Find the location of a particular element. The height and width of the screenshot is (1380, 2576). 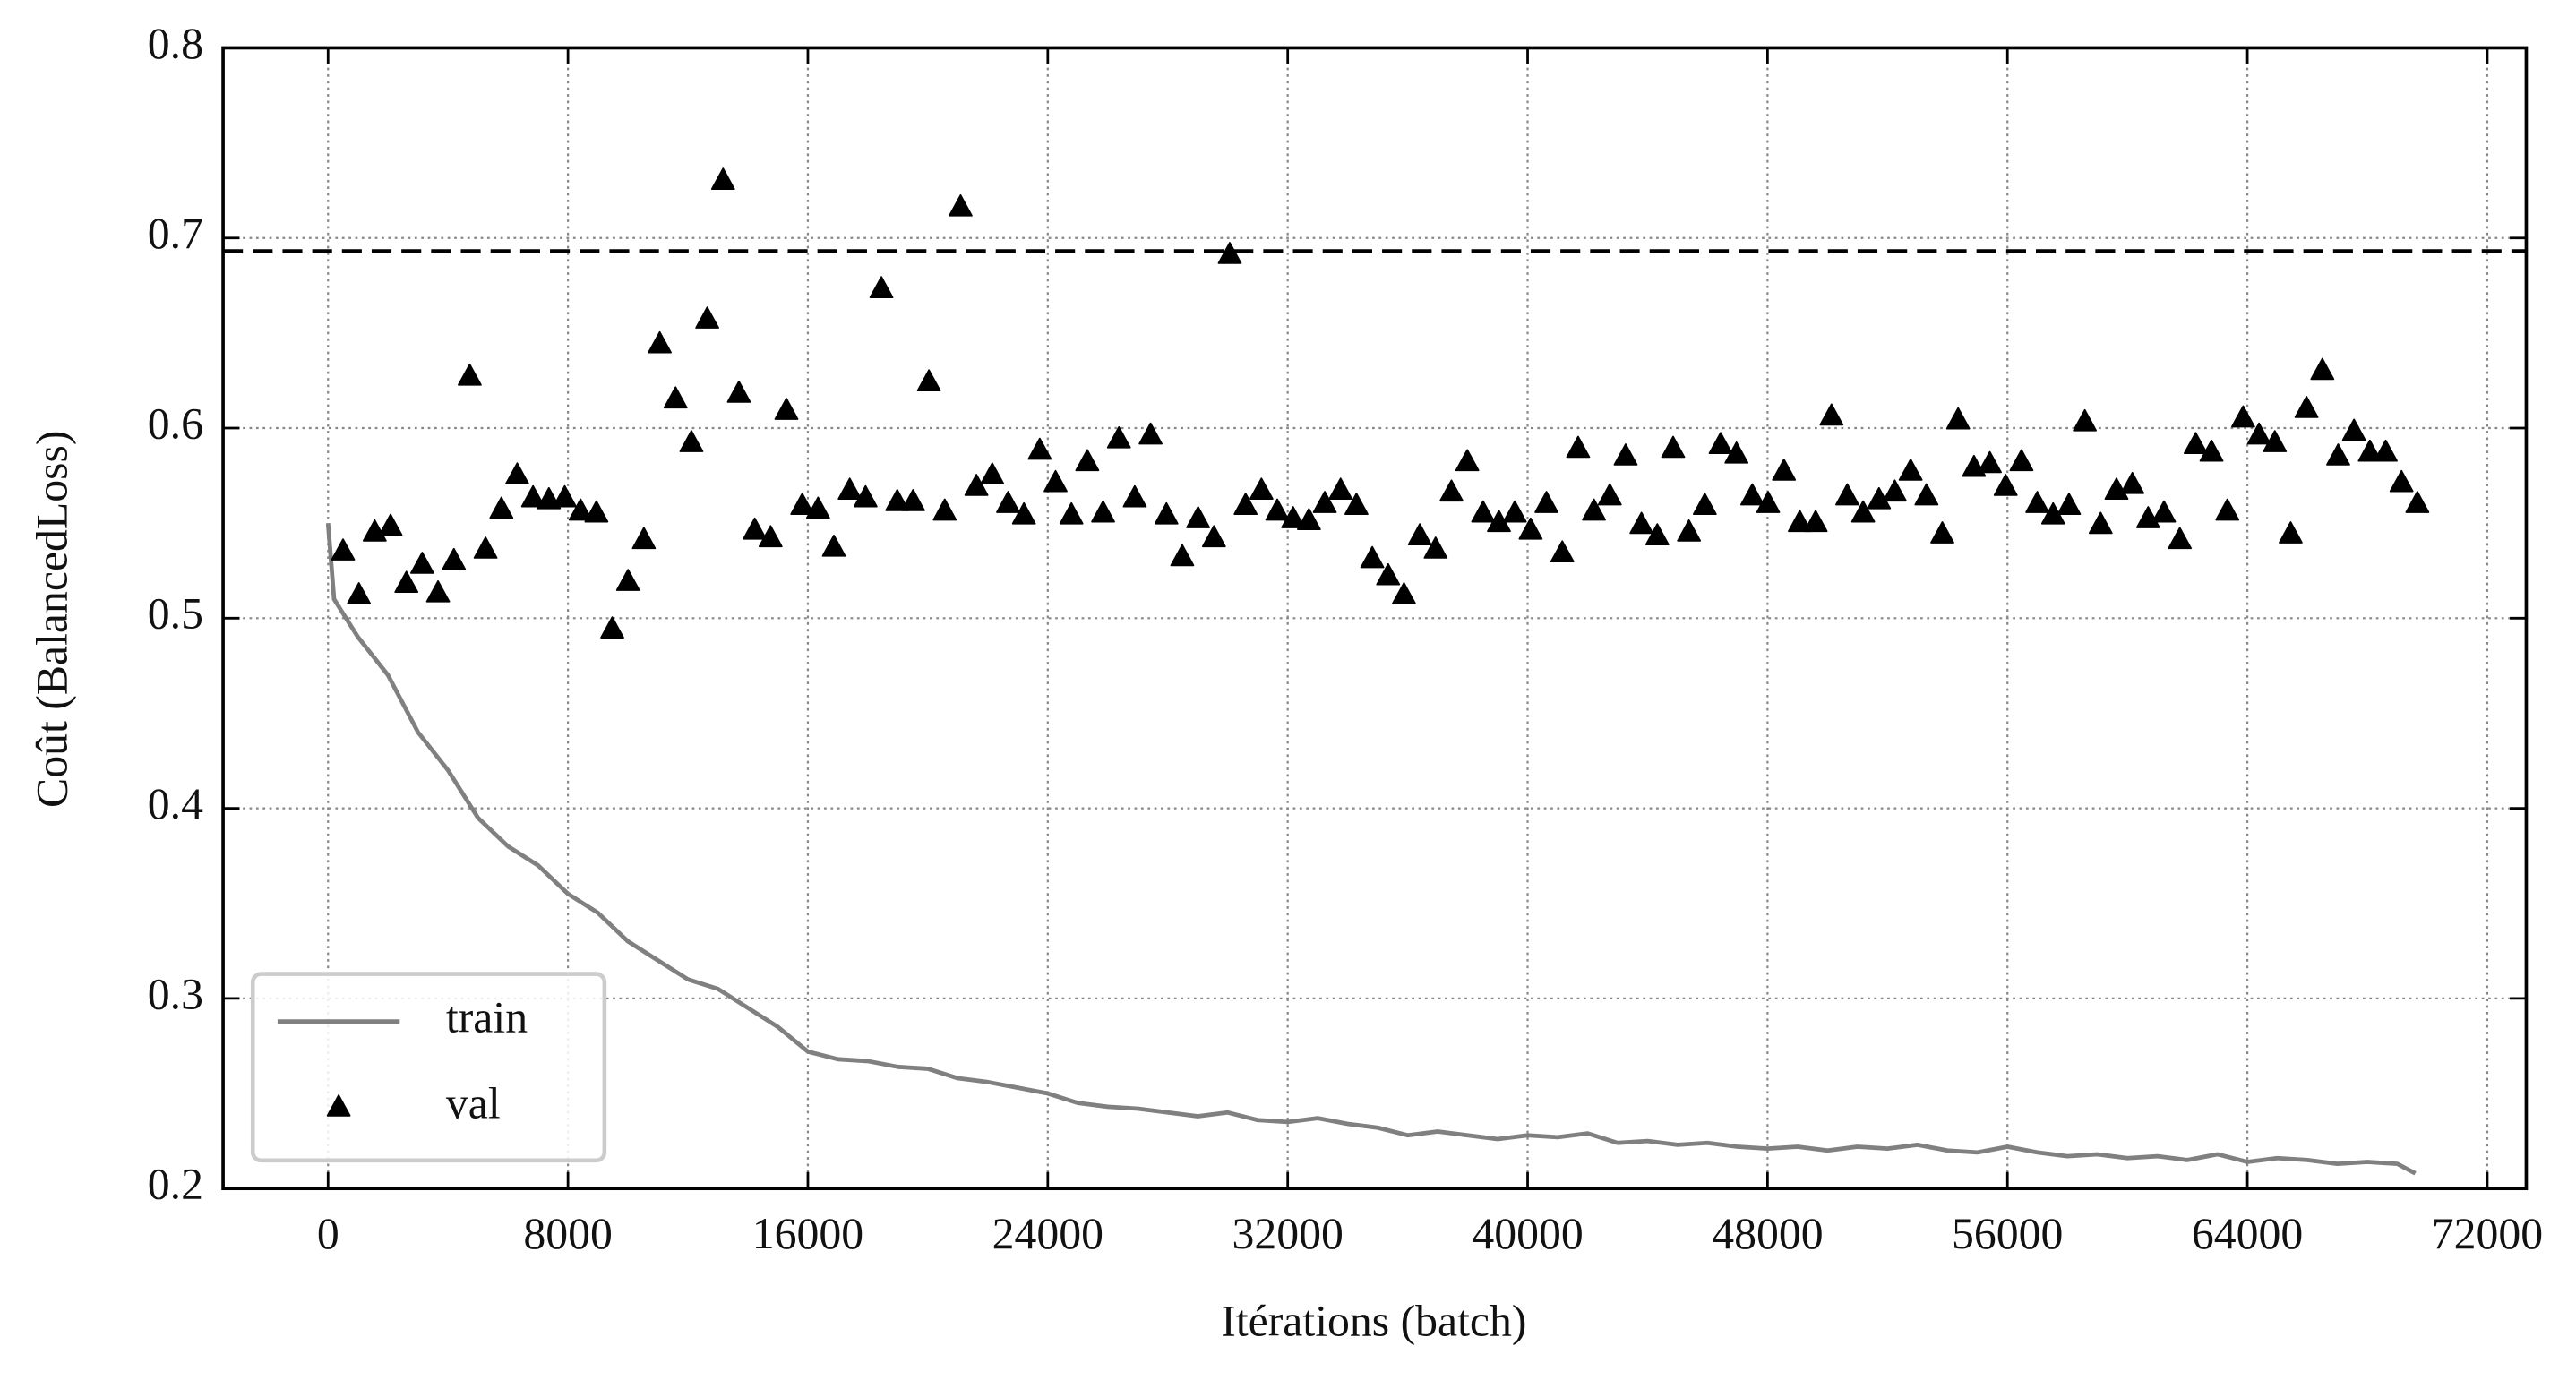

y-tick-label: 0.7 is located at coordinates (175, 234).